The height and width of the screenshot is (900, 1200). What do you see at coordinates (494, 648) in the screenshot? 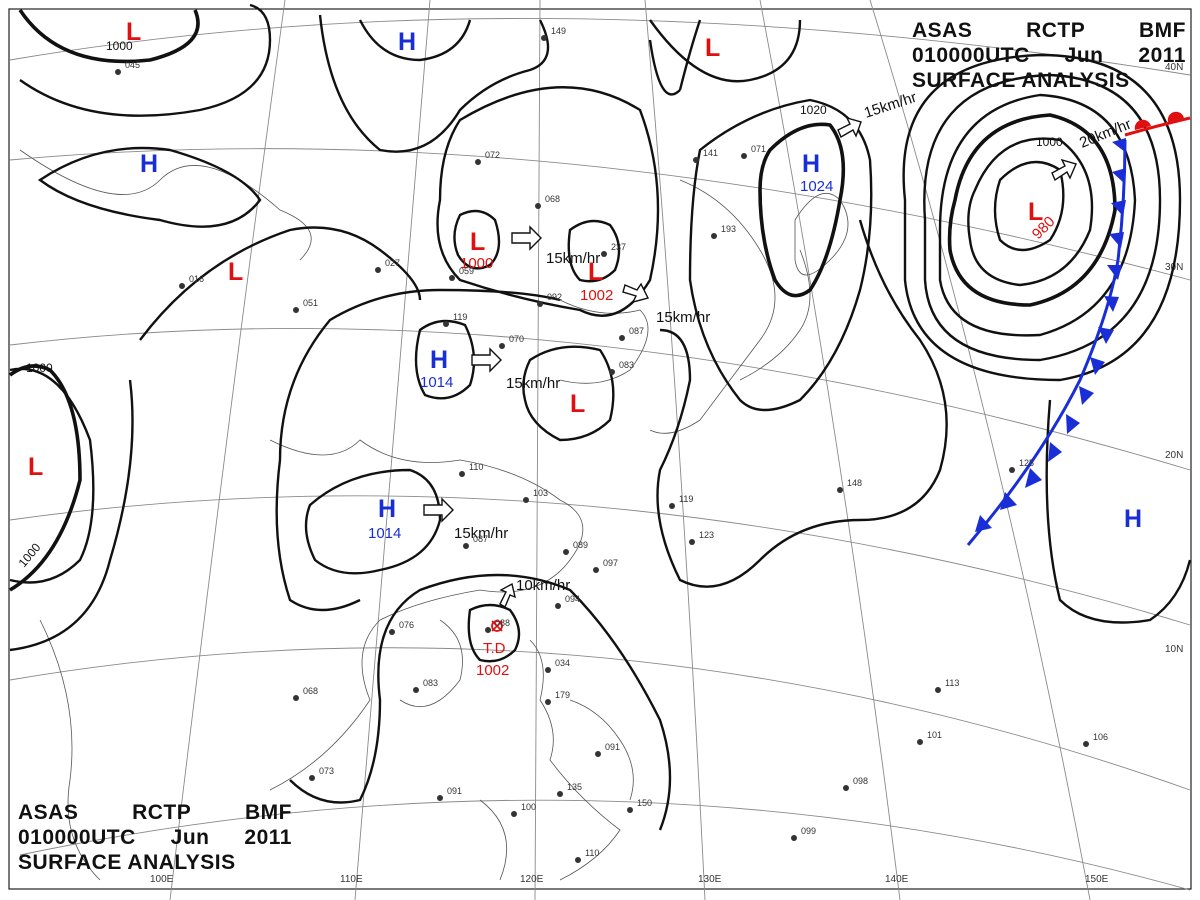
I see `tropical-depression-label: T.D` at bounding box center [494, 648].